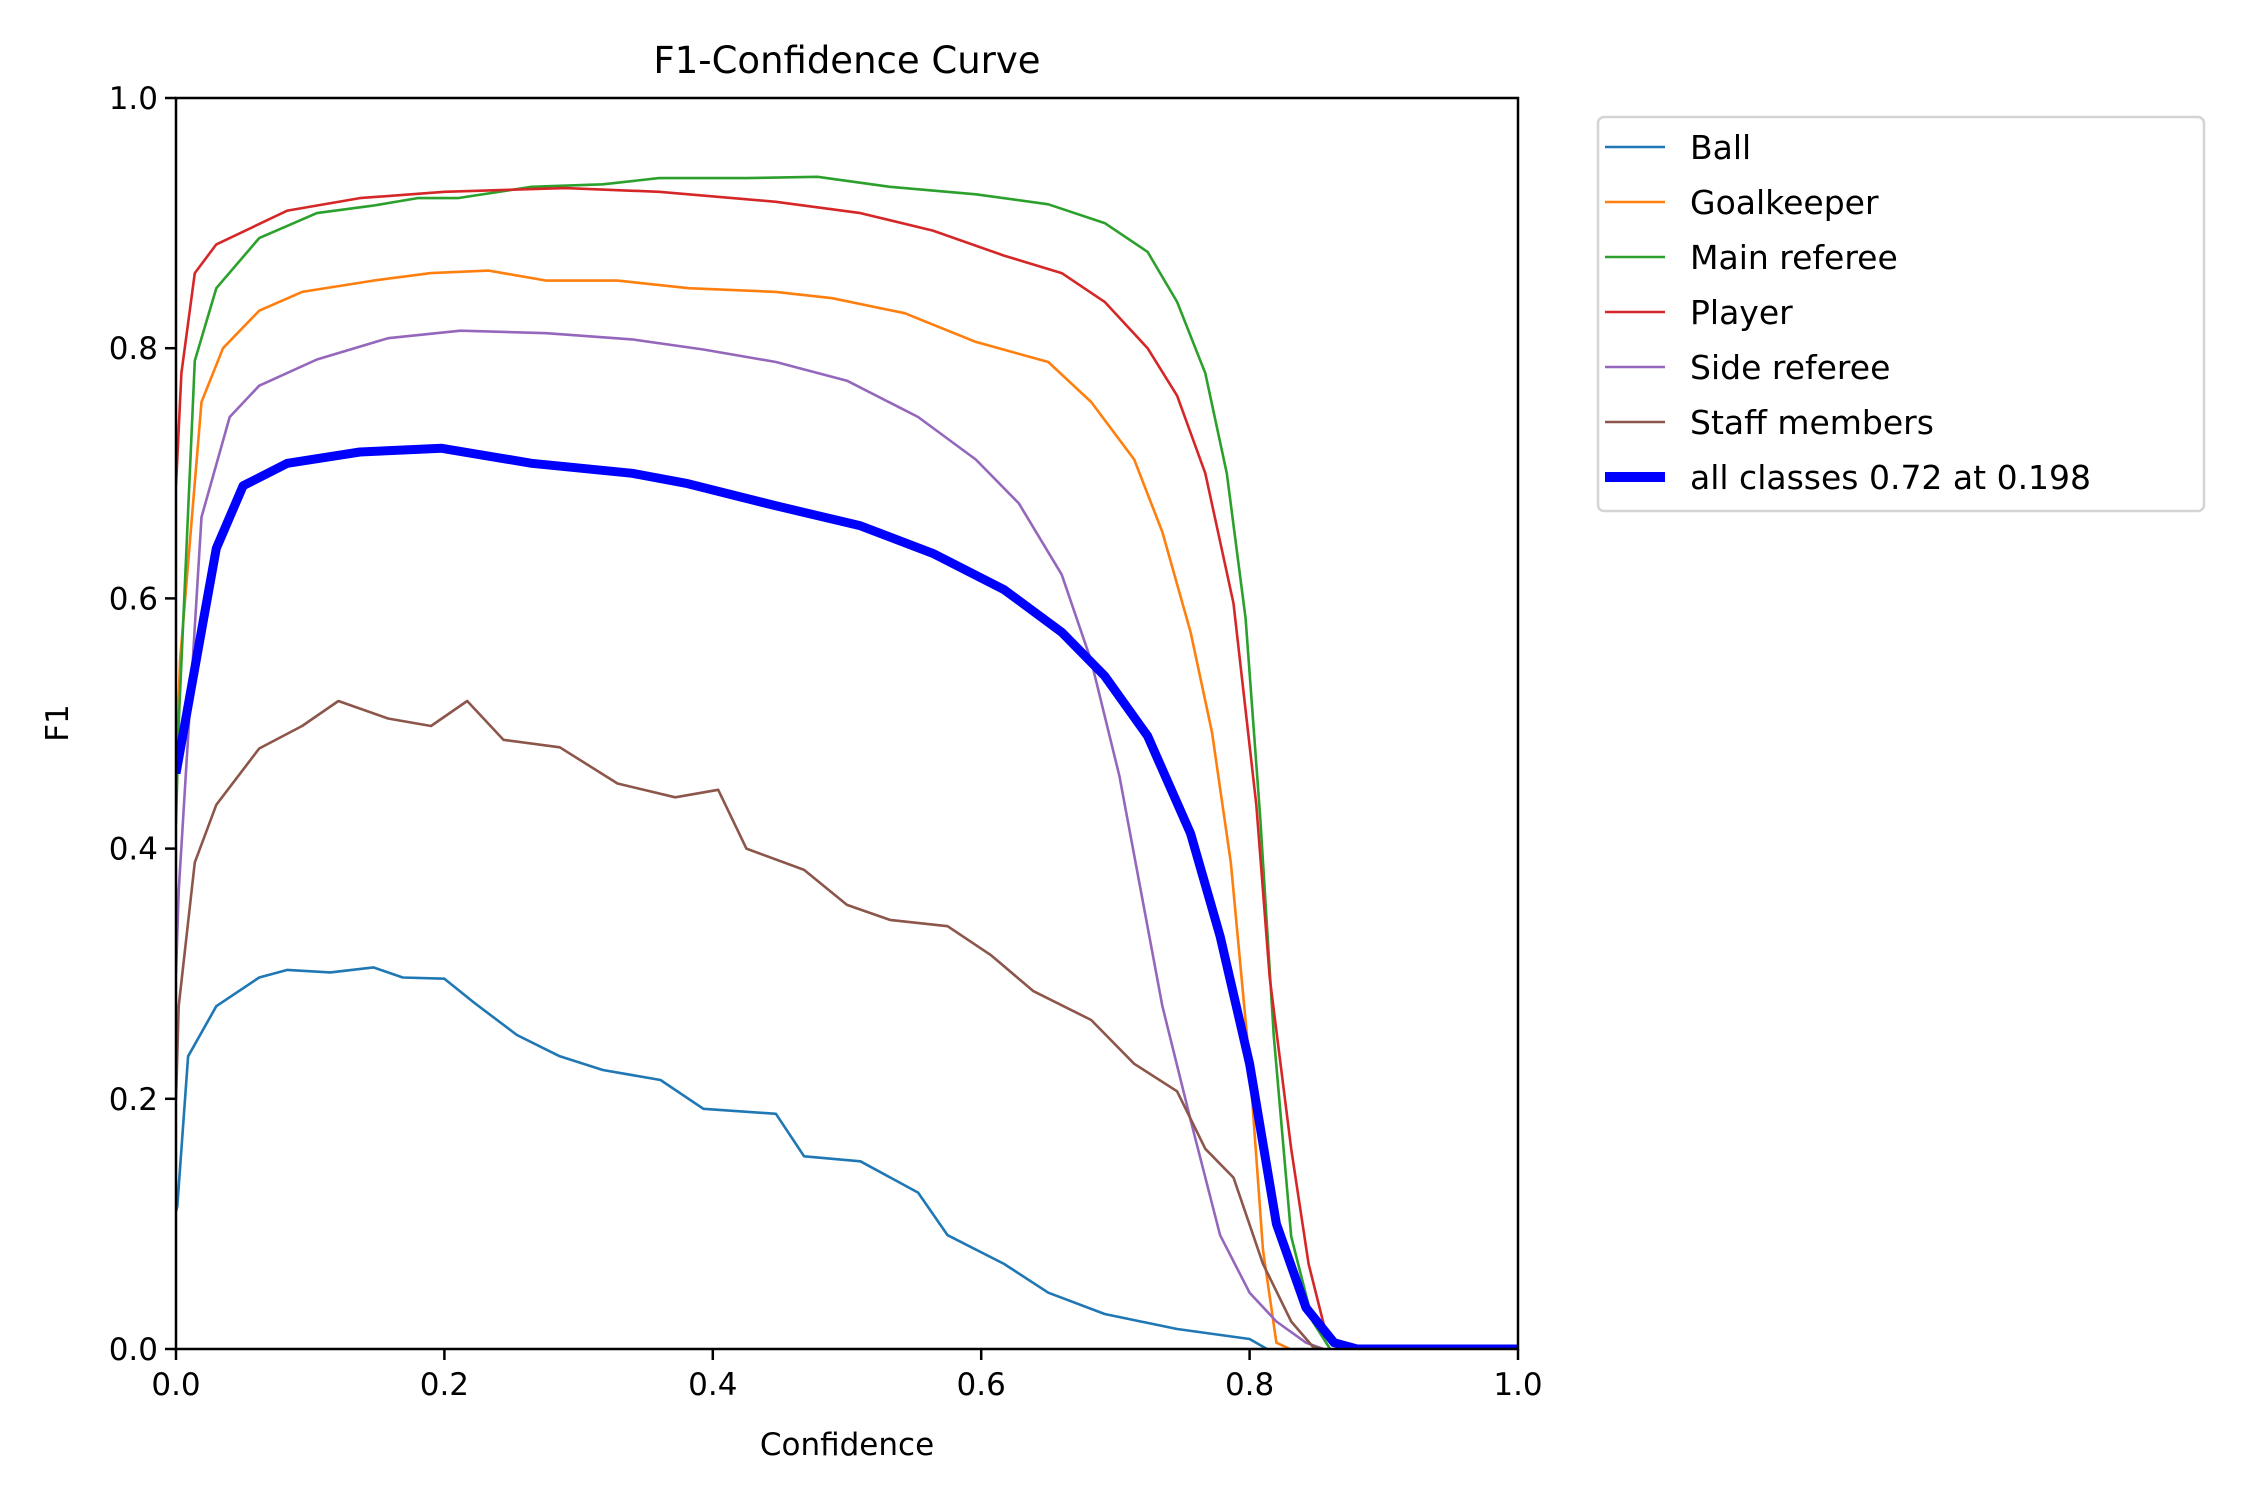 Image resolution: width=2250 pixels, height=1500 pixels. What do you see at coordinates (1517, 1385) in the screenshot?
I see `x-tick-label: 1.0` at bounding box center [1517, 1385].